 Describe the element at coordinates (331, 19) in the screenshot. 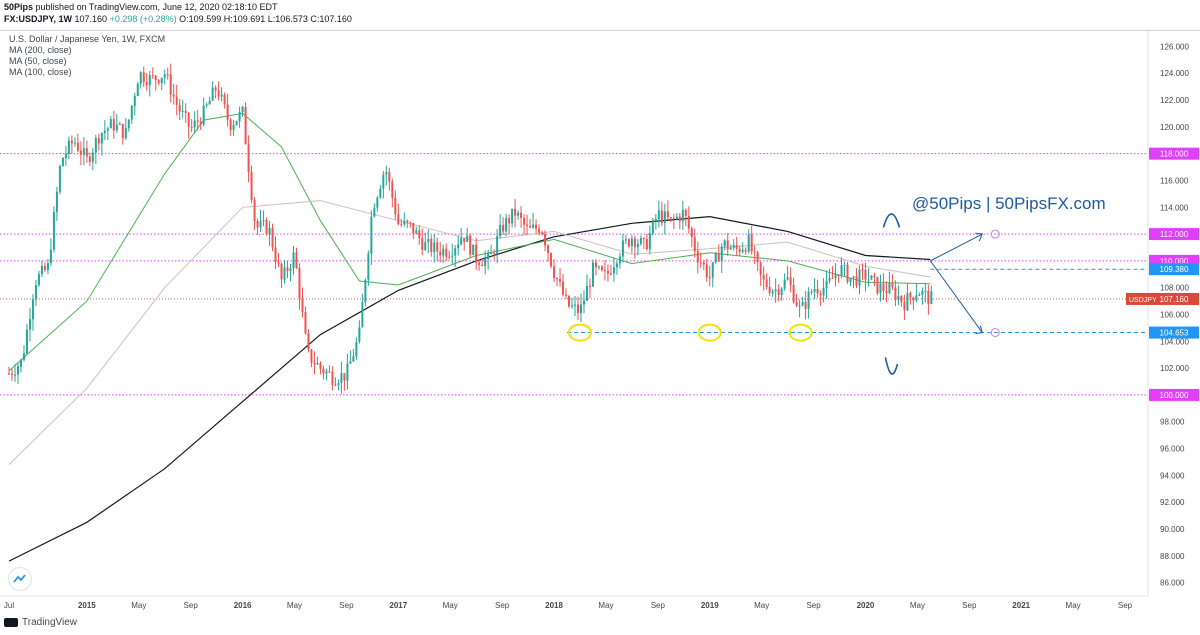

I see `close-value: C:107.160` at that location.